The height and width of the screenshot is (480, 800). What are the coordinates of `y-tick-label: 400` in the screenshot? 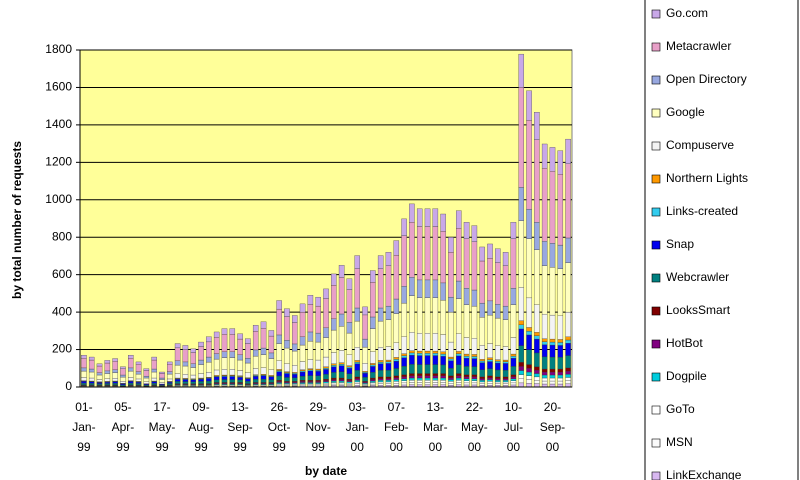 It's located at (62, 311).